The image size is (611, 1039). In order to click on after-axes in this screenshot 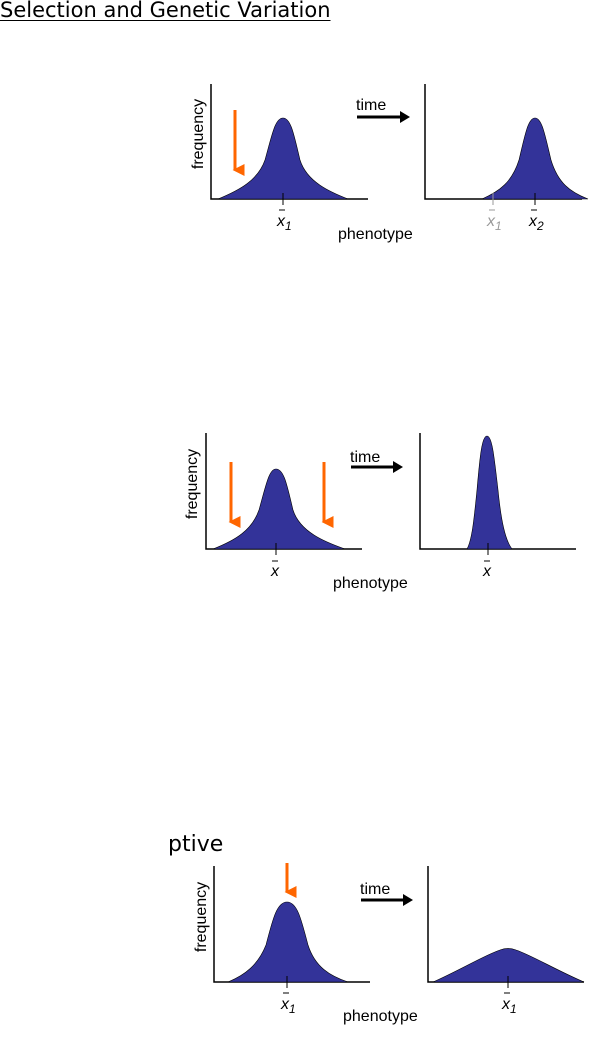, I will do `click(497, 491)`.